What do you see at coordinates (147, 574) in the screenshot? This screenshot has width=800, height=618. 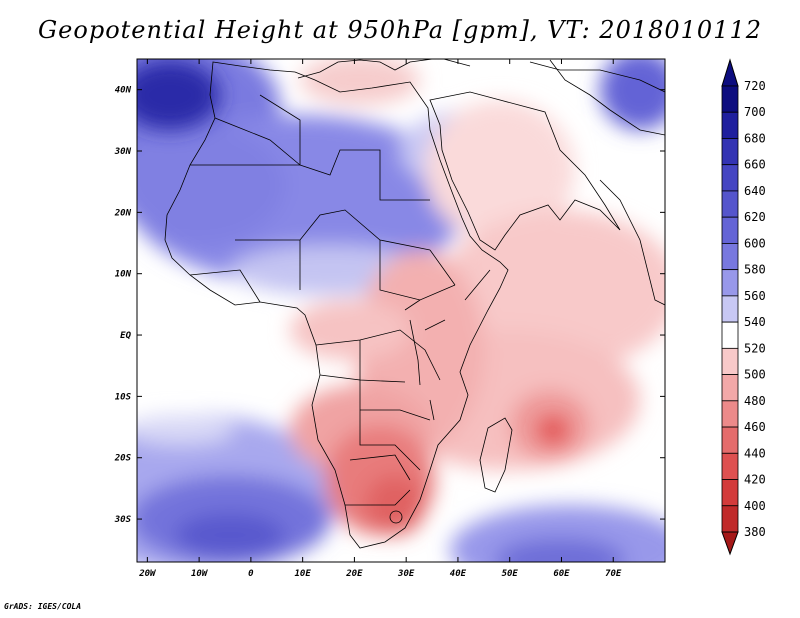 I see `lon-tick-label: 20W` at bounding box center [147, 574].